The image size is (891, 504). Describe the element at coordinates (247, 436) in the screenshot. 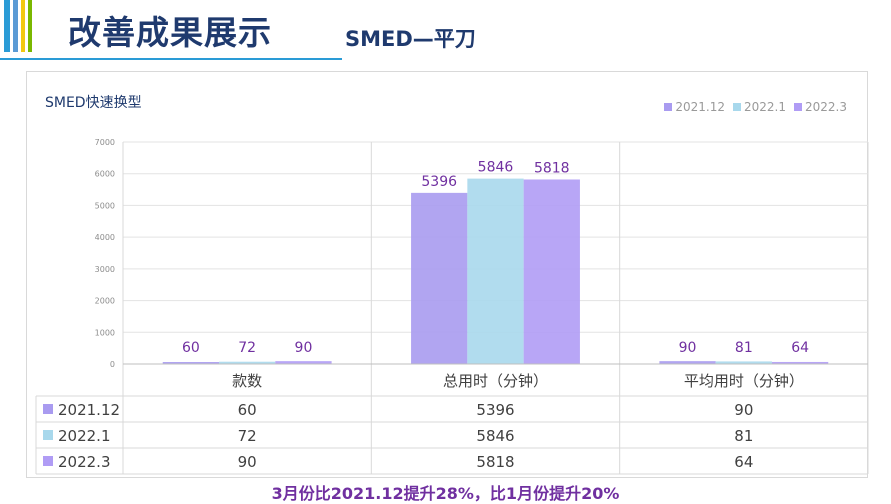

I see `table-cell: 72` at that location.